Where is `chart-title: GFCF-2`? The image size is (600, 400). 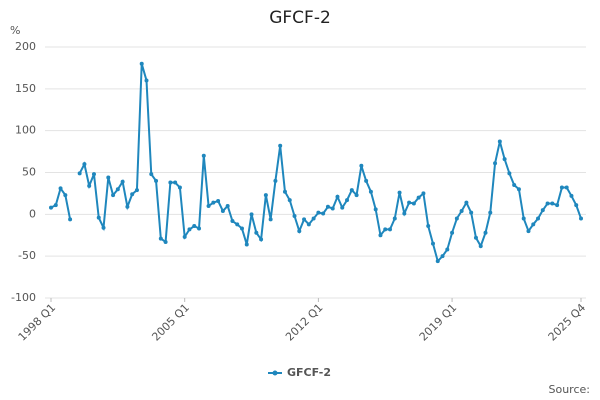 chart-title: GFCF-2 is located at coordinates (300, 18).